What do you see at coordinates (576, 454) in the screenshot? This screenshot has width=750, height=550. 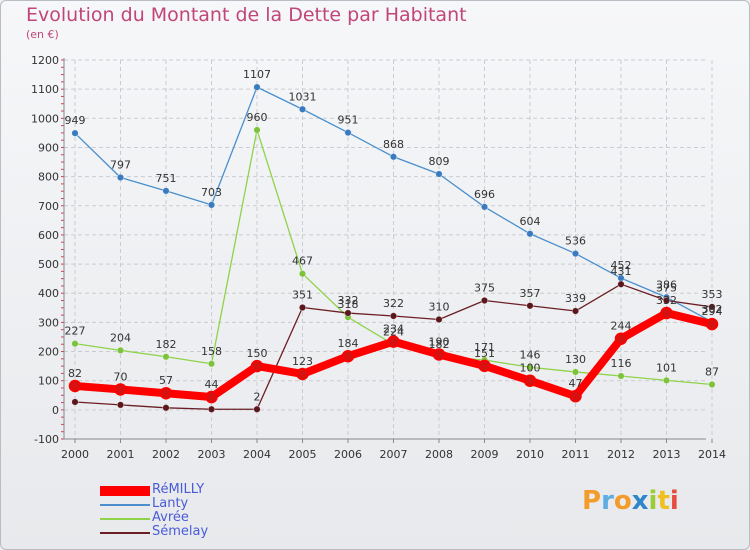 I see `x-tick-label: 2011` at bounding box center [576, 454].